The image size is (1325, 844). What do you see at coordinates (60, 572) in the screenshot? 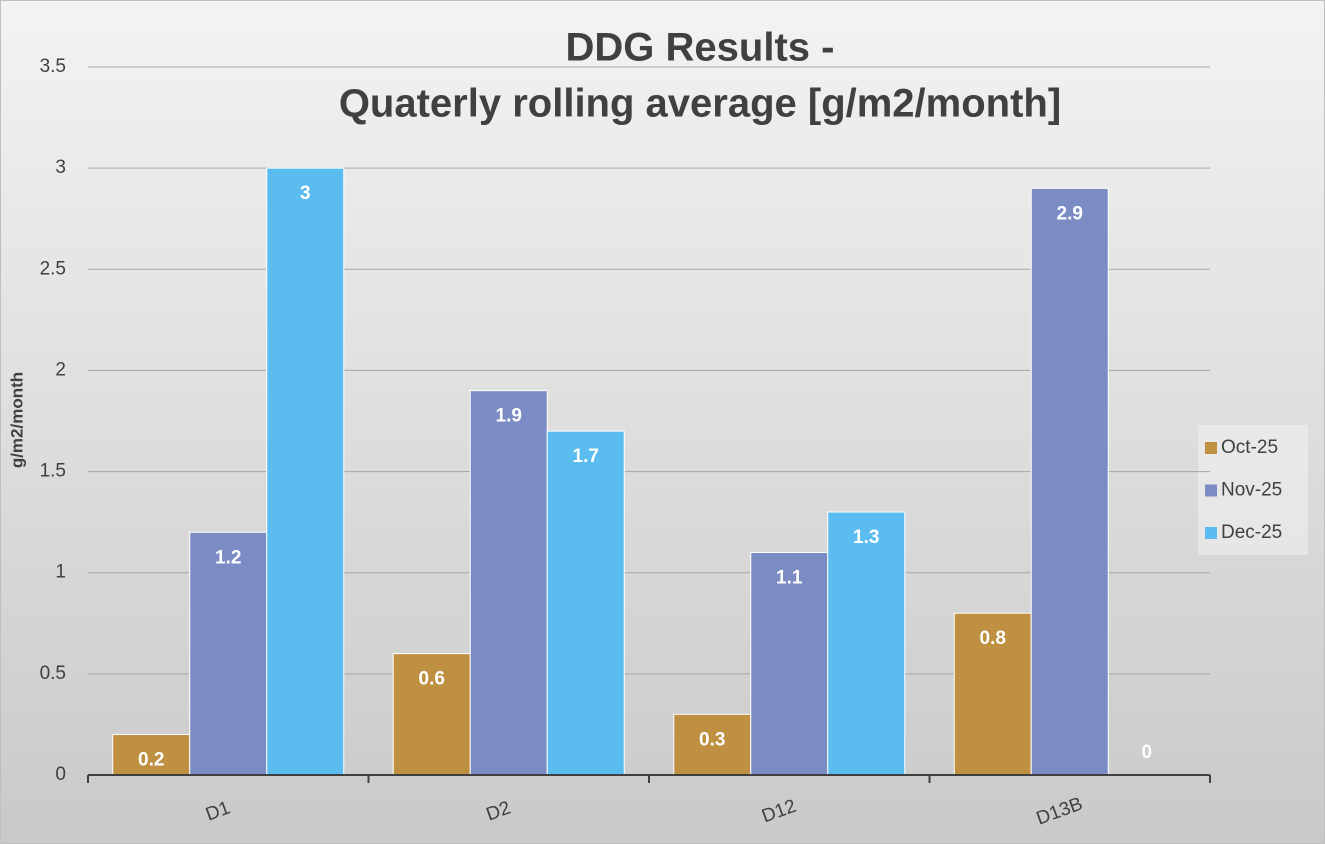
I see `y-tick-label: 1` at bounding box center [60, 572].